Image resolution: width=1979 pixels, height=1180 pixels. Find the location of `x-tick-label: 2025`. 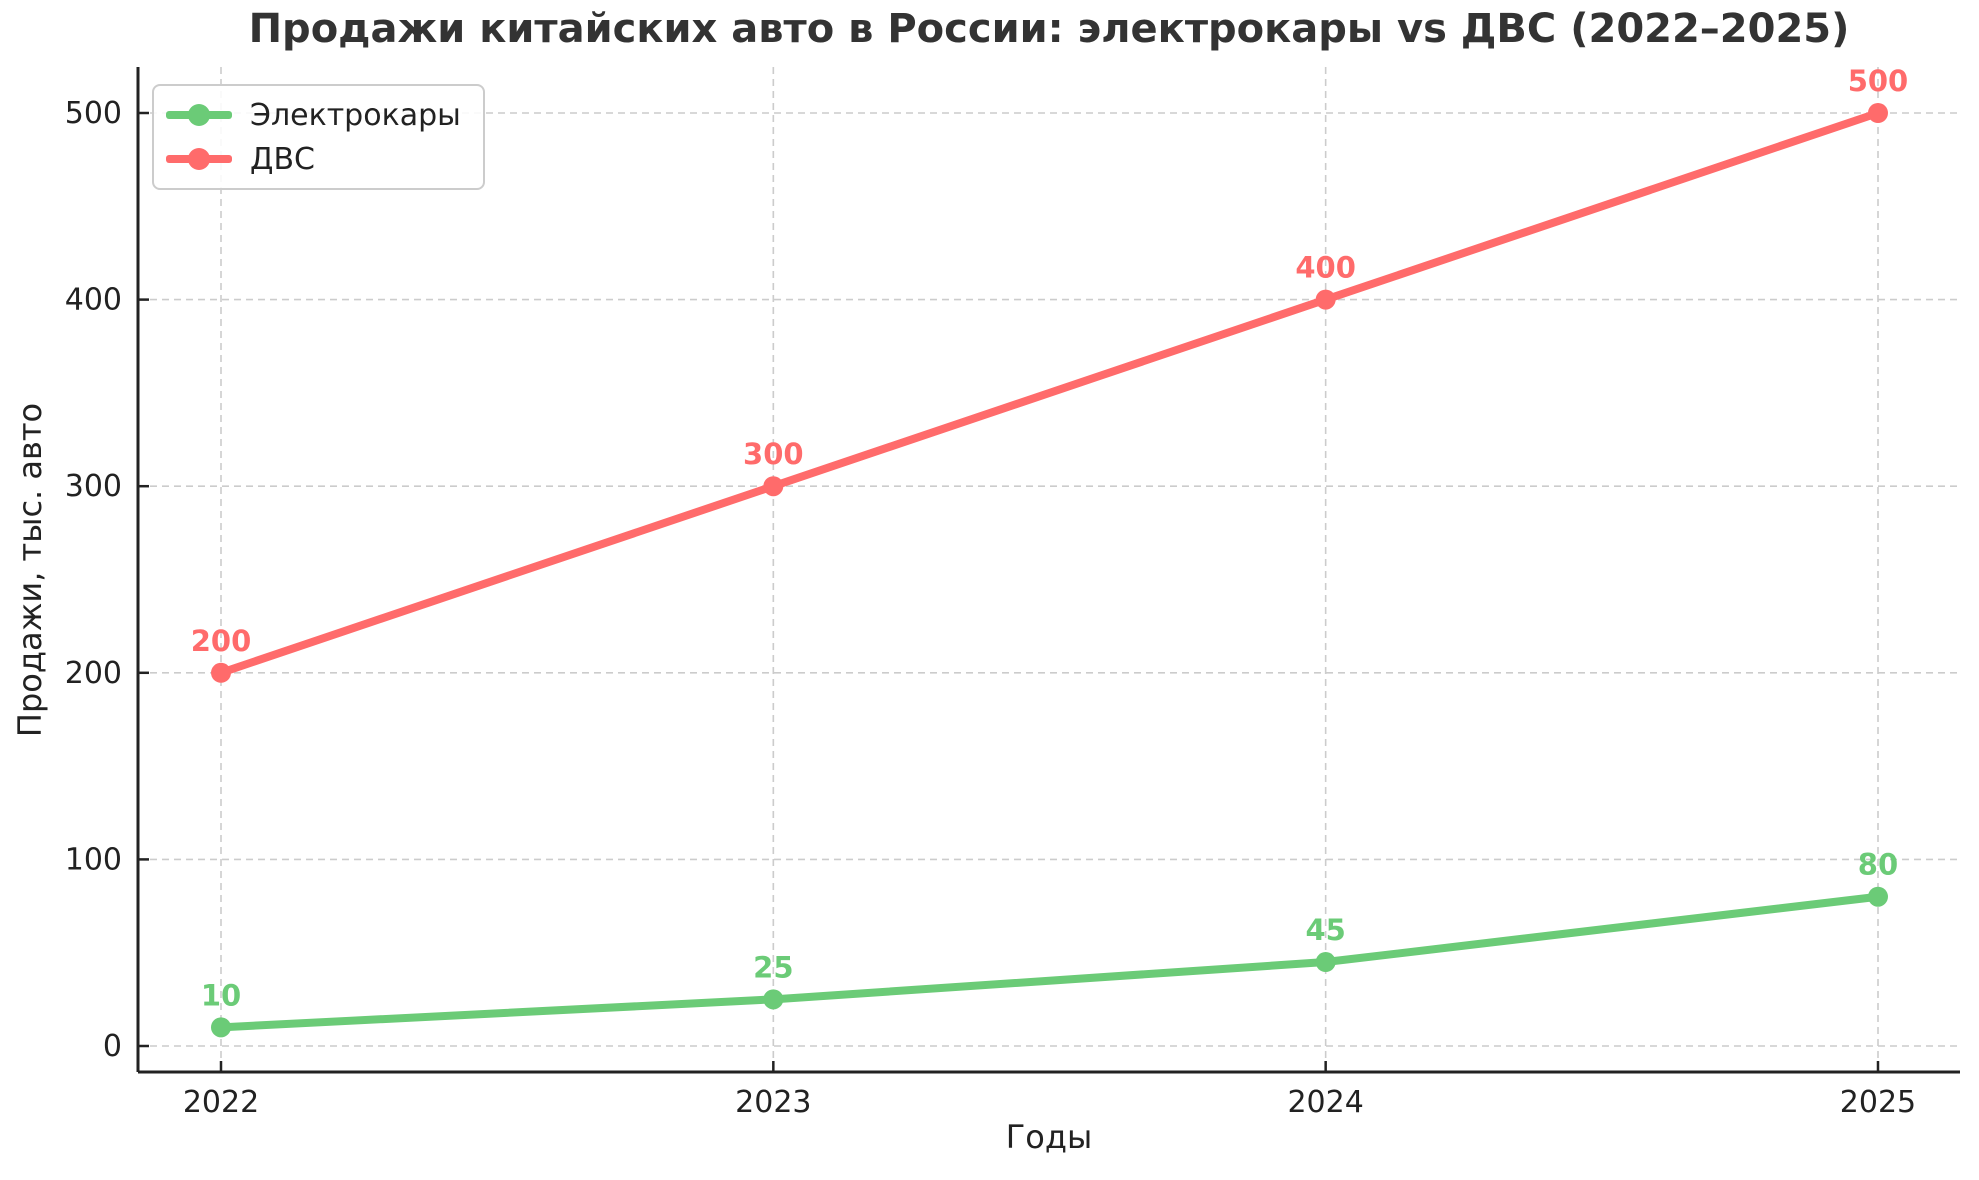

x-tick-label: 2025 is located at coordinates (1878, 1102).